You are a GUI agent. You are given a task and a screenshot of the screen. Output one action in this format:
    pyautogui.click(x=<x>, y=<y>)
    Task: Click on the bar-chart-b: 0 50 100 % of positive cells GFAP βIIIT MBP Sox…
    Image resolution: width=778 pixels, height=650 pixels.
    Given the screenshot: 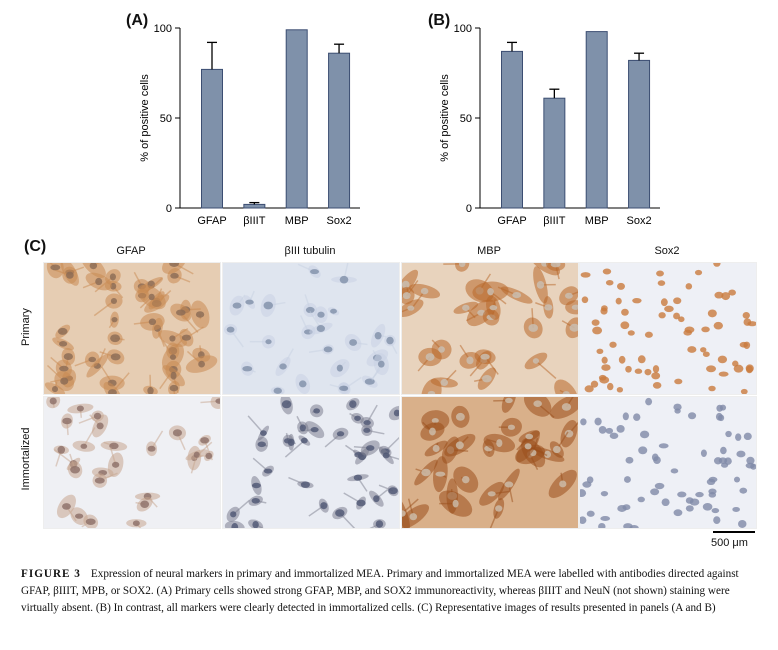 What is the action you would take?
    pyautogui.click(x=549, y=125)
    